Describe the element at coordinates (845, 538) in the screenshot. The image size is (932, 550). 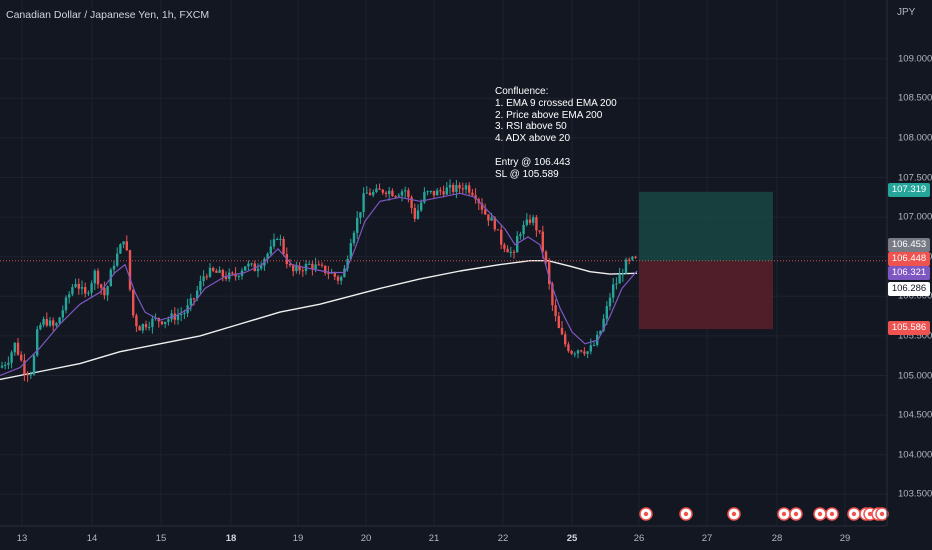
I see `time-tick-label: 29` at that location.